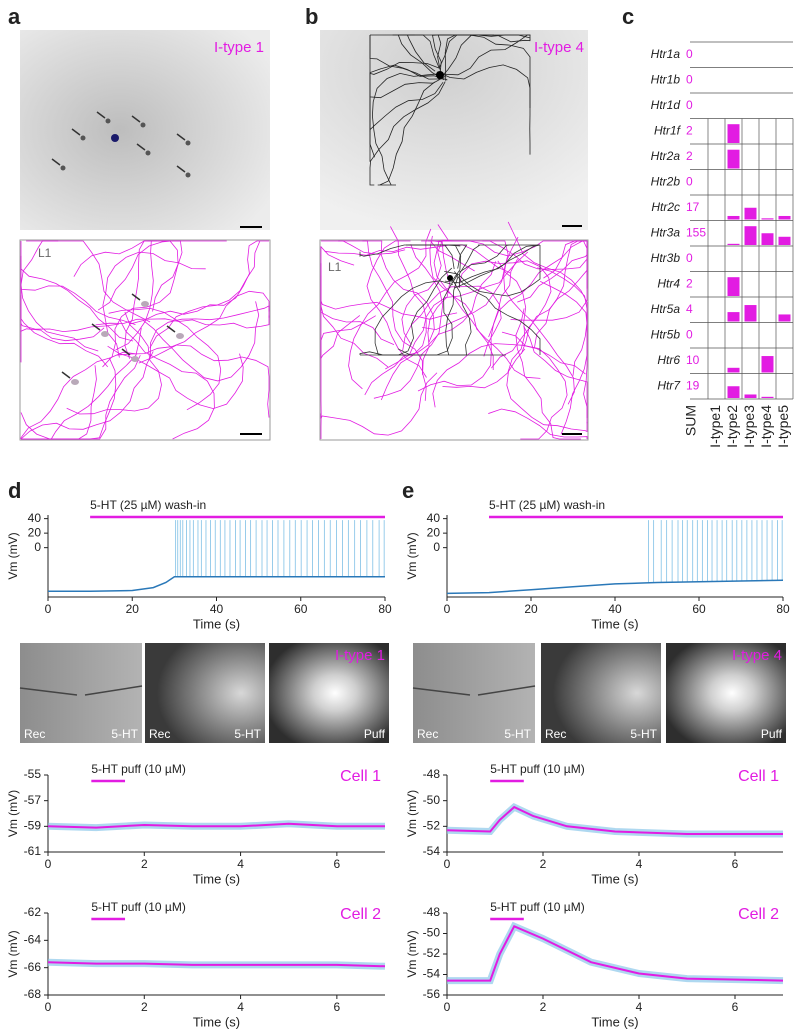 This screenshot has width=800, height=1031. Describe the element at coordinates (614, 820) in the screenshot. I see `mean-trace` at that location.